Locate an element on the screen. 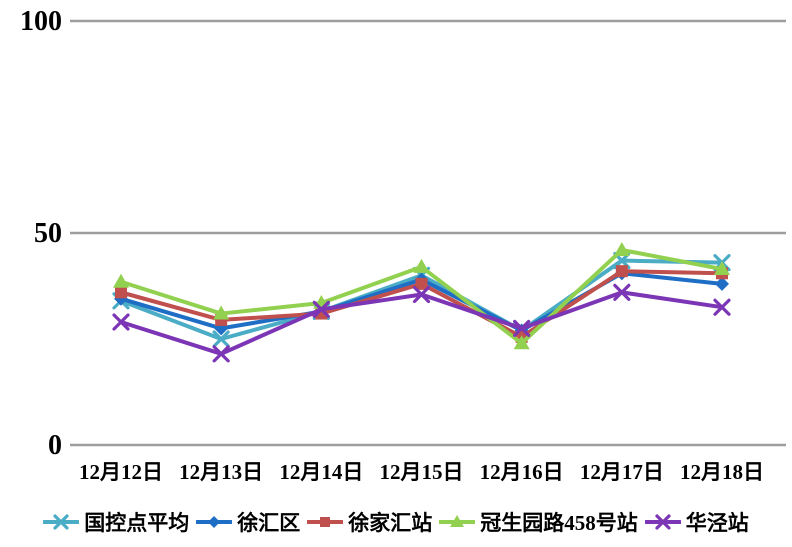  chart-legend: 国控点平均 徐汇区 徐家汇站 冠生园路458号站 华泾站 is located at coordinates (396, 522).